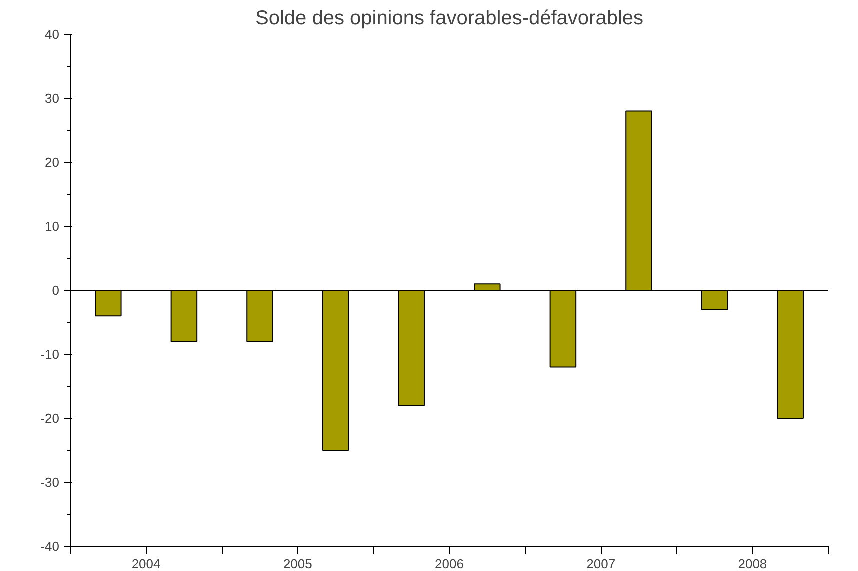 Image resolution: width=858 pixels, height=571 pixels. Describe the element at coordinates (601, 563) in the screenshot. I see `x-tick-label: 2007` at that location.